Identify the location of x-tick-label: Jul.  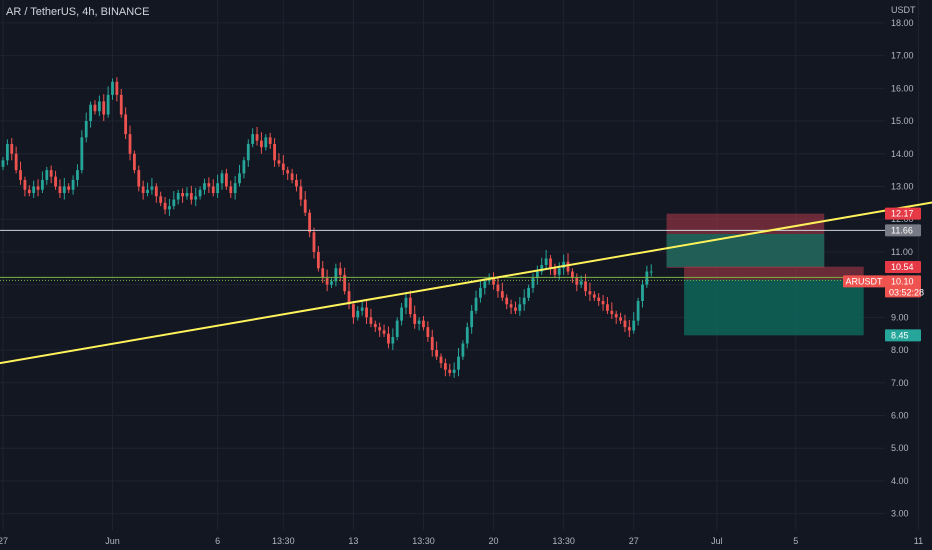
(717, 541).